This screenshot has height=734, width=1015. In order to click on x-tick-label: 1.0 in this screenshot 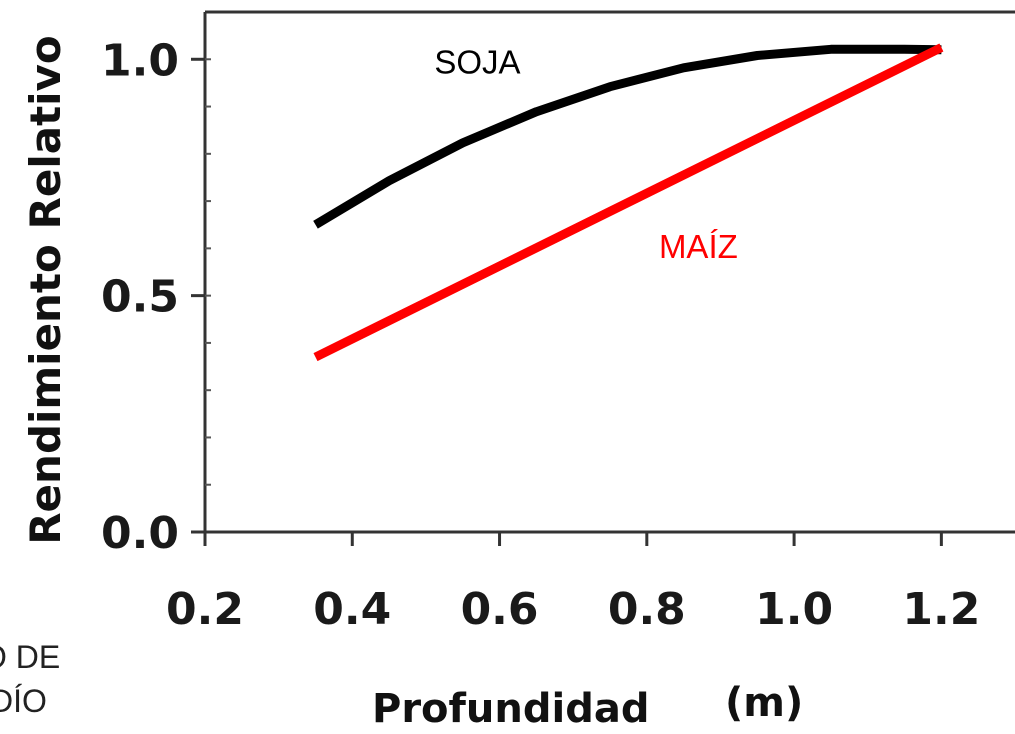, I will do `click(794, 609)`.